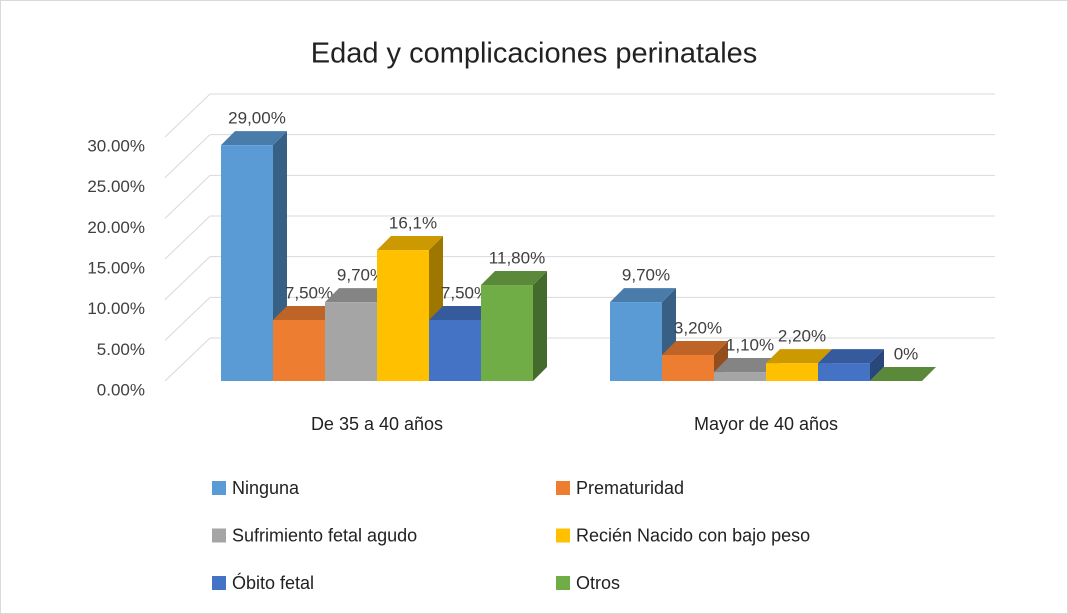 This screenshot has height=614, width=1068. I want to click on legend-label: Prematuridad, so click(630, 488).